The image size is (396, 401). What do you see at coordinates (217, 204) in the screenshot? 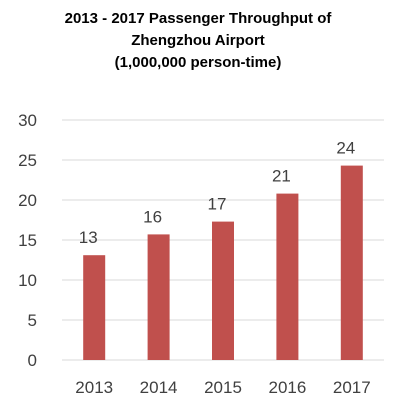
I see `data-label: 17` at bounding box center [217, 204].